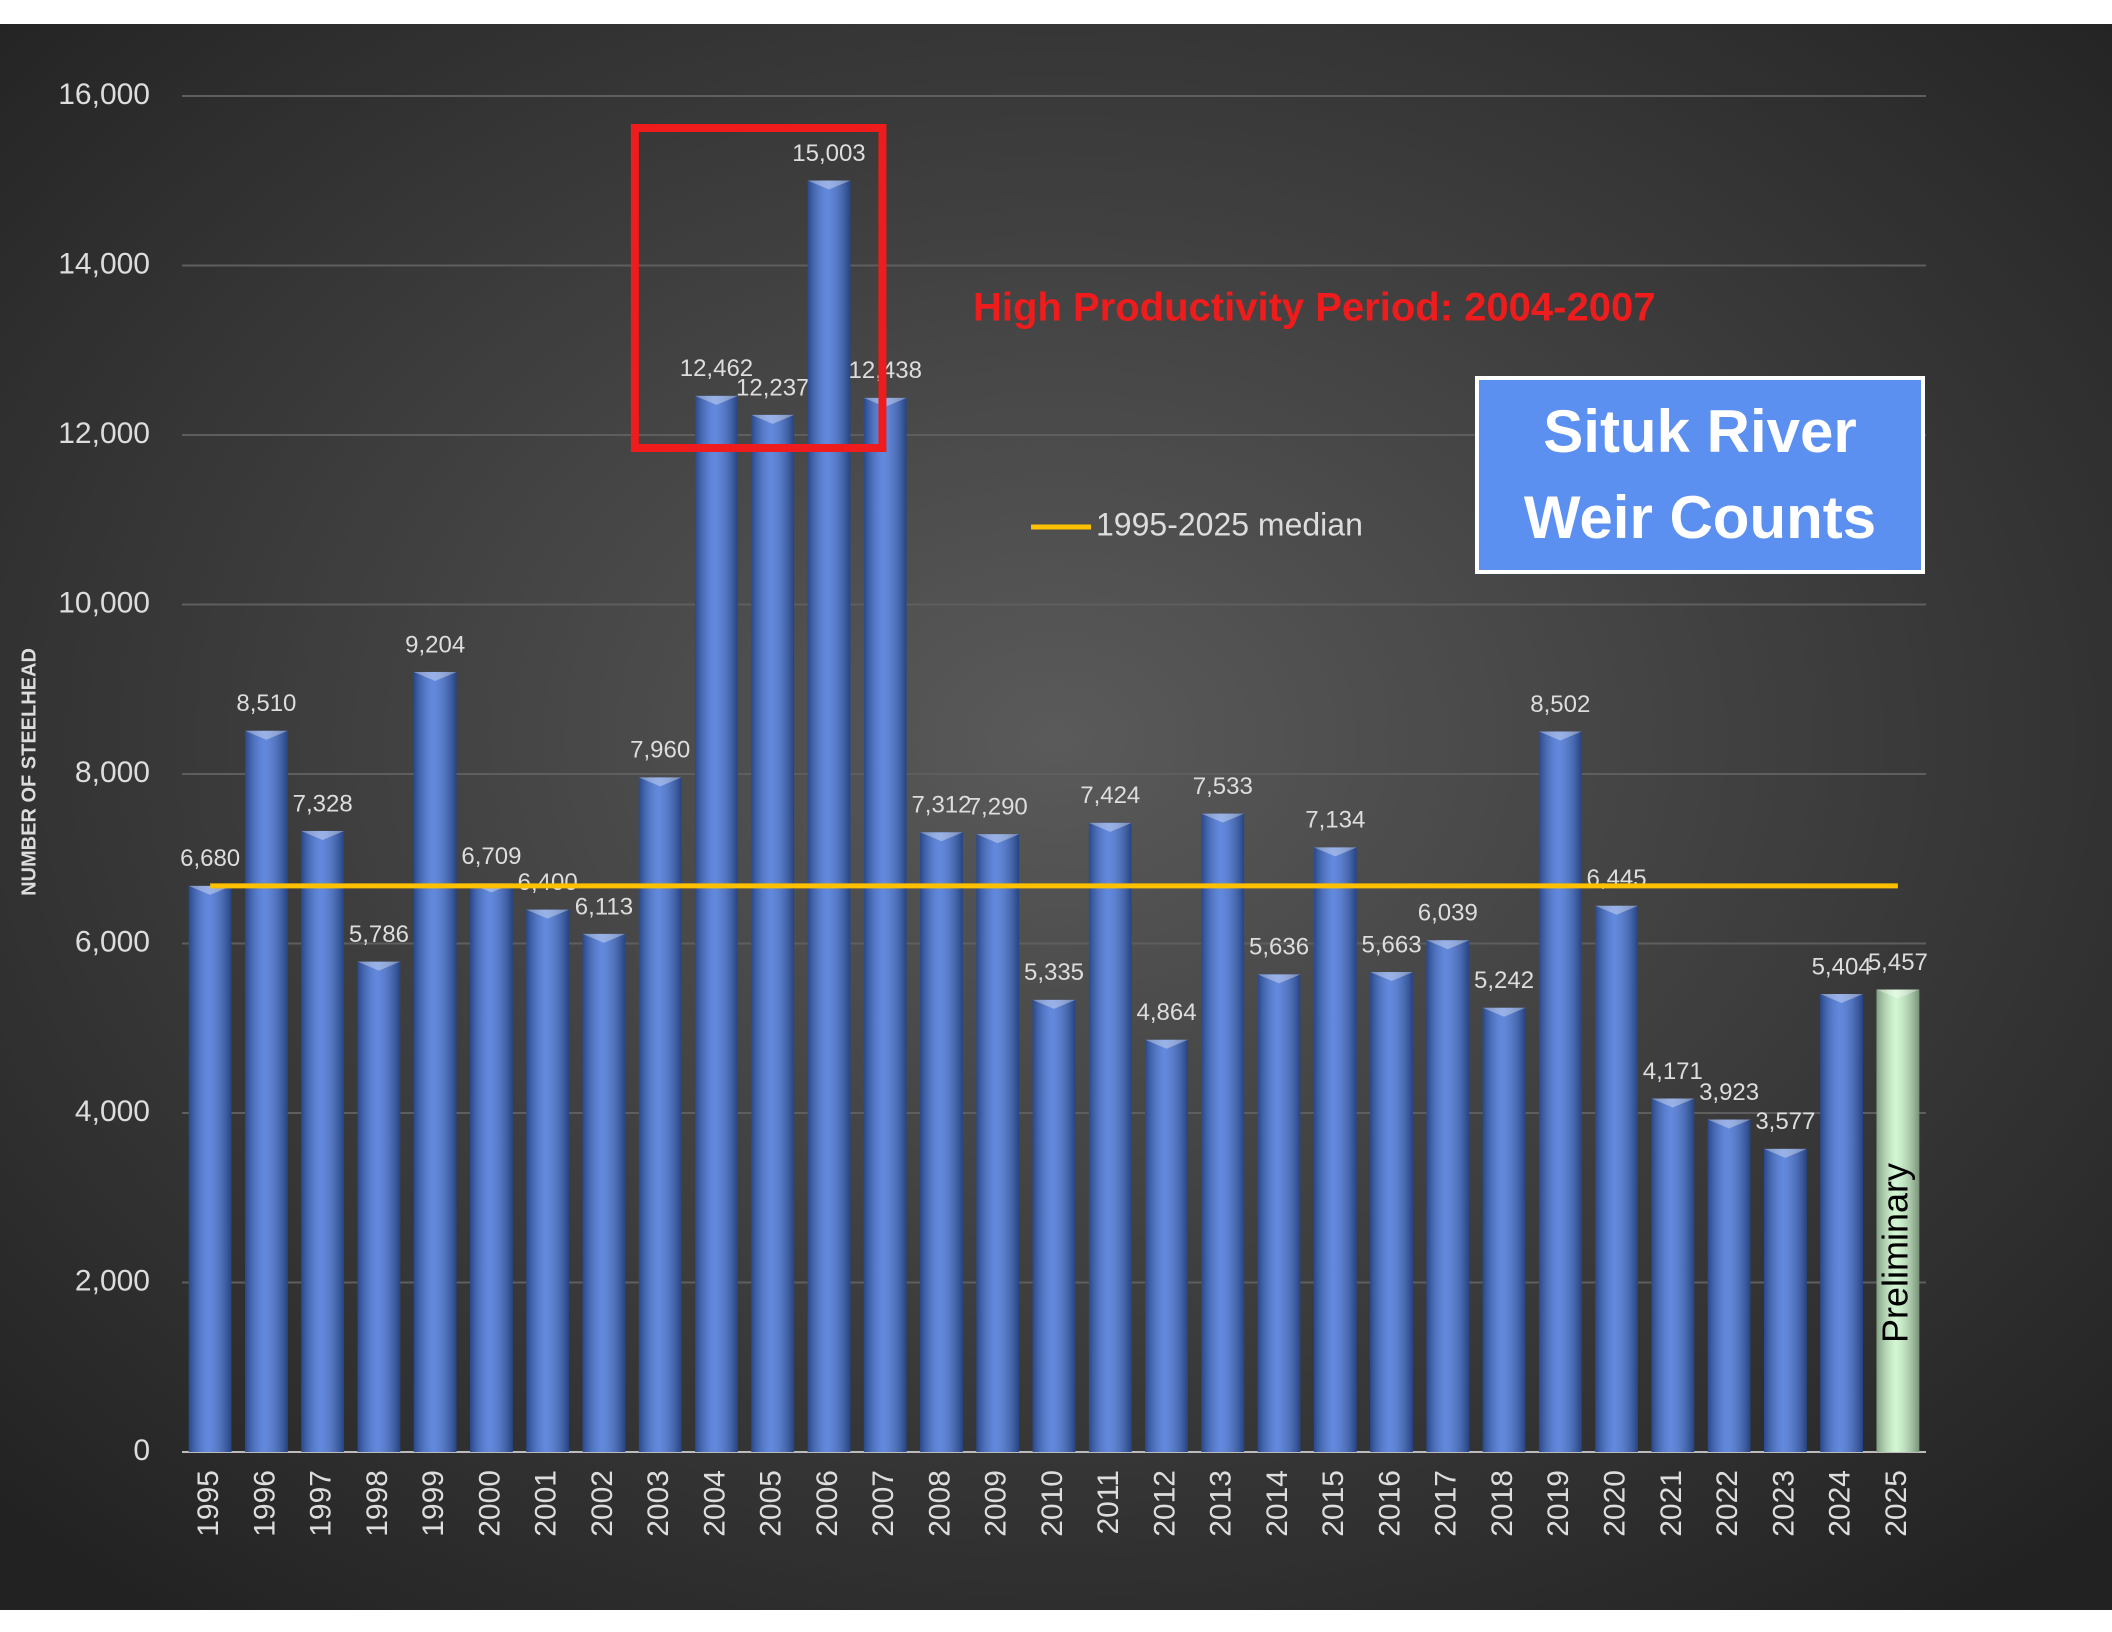  I want to click on y-tick-label: 0, so click(141, 1450).